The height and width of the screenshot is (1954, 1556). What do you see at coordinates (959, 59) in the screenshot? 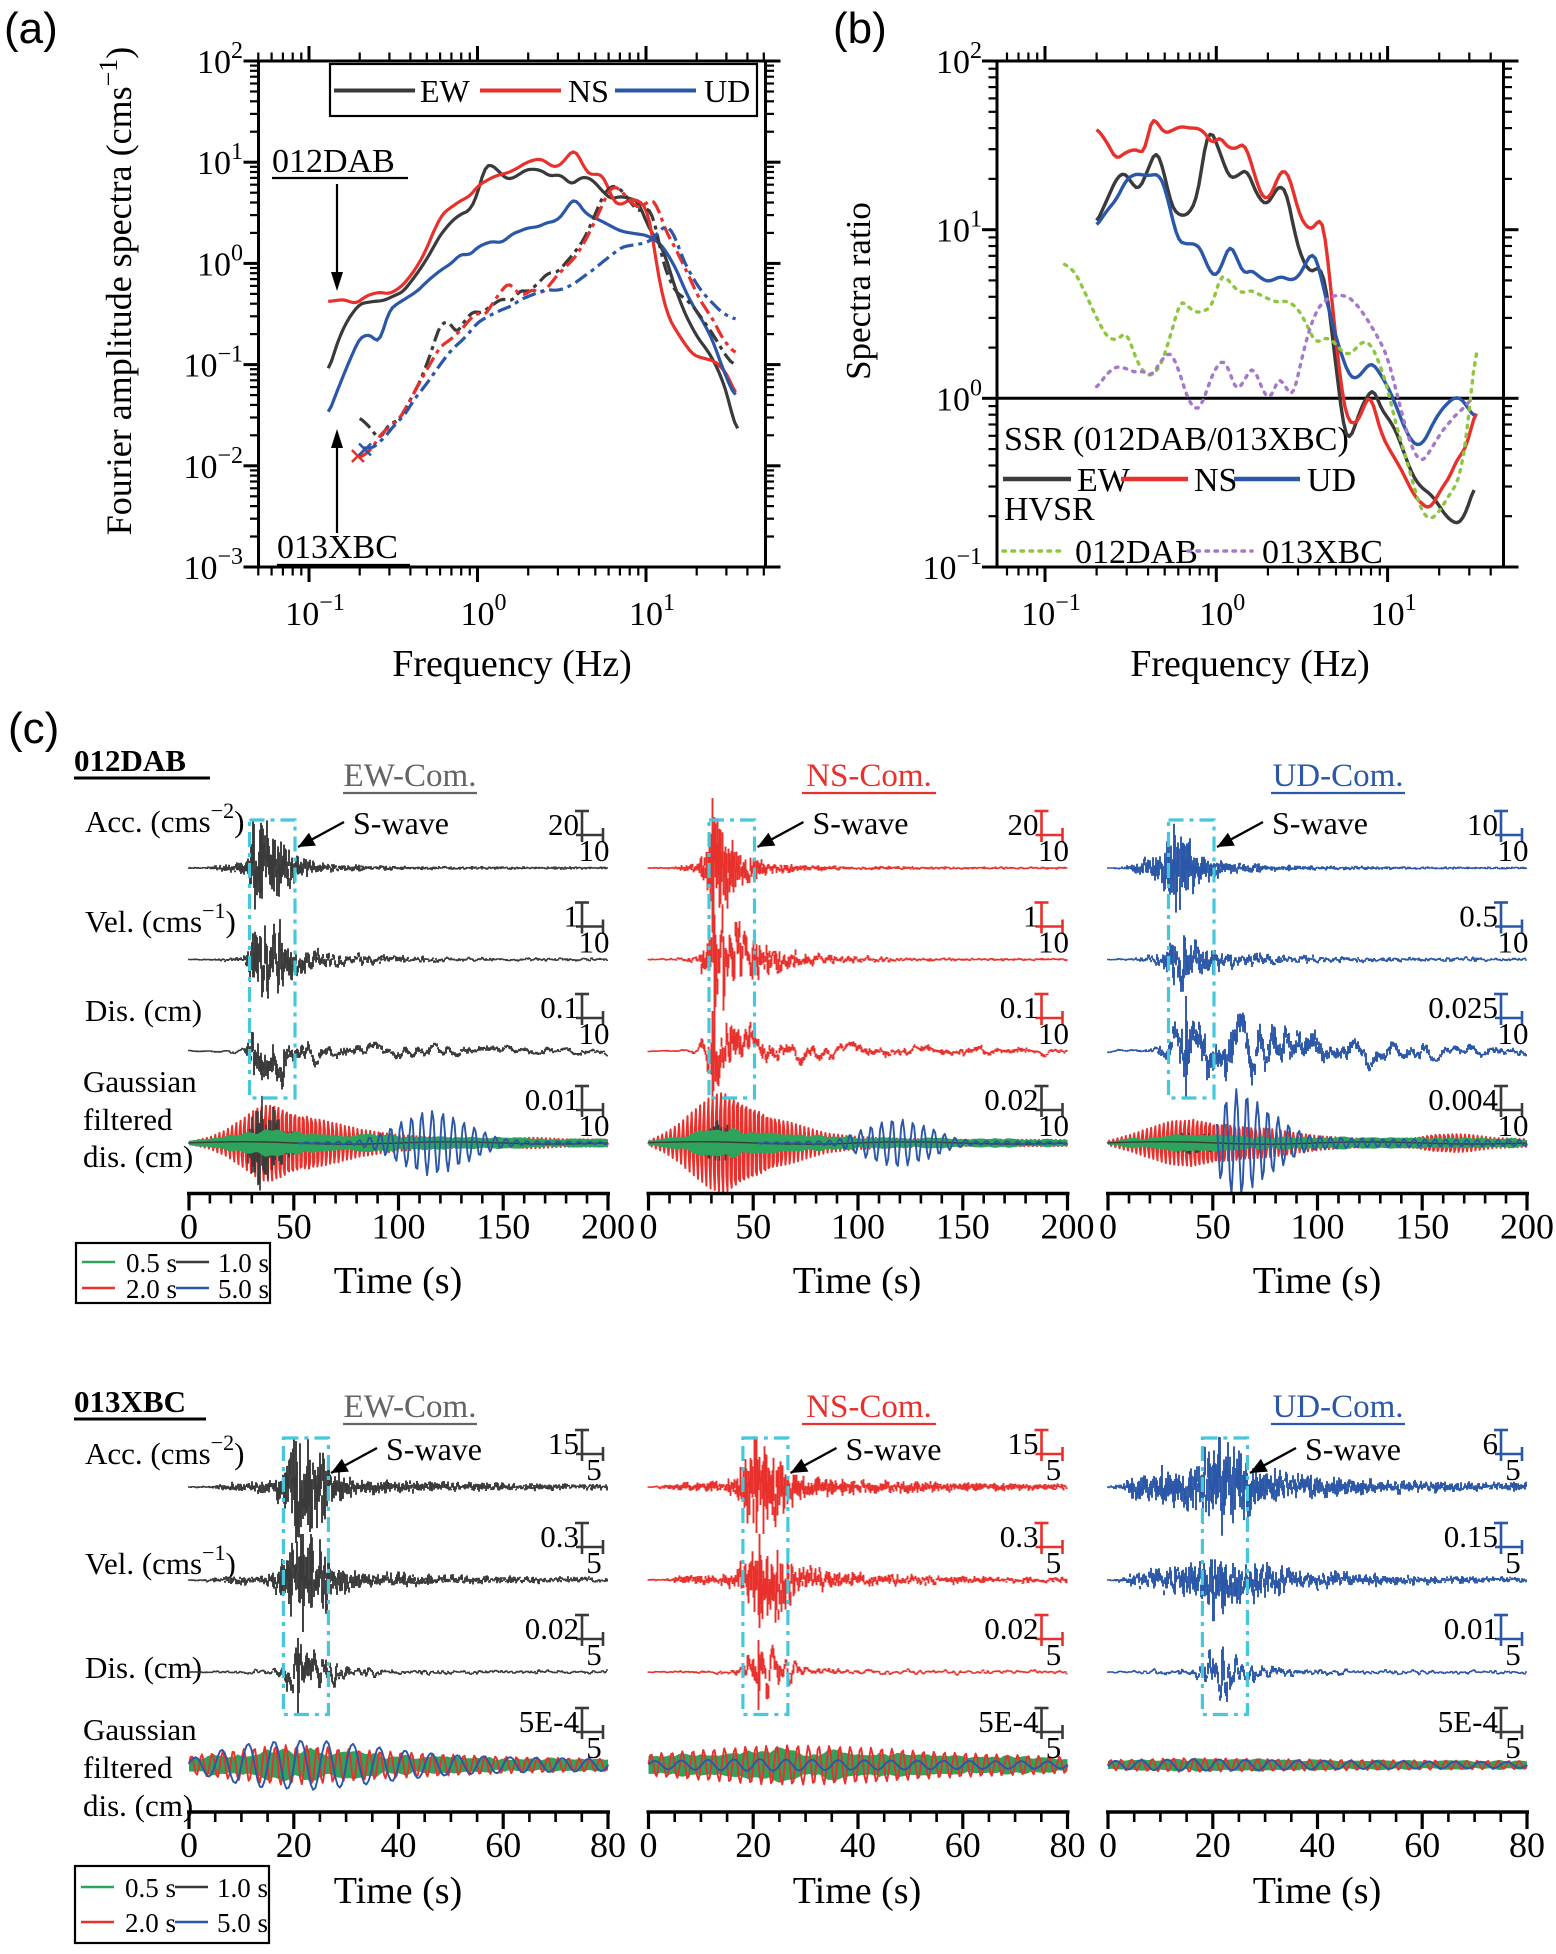
I see `svg-text: 102` at bounding box center [959, 59].